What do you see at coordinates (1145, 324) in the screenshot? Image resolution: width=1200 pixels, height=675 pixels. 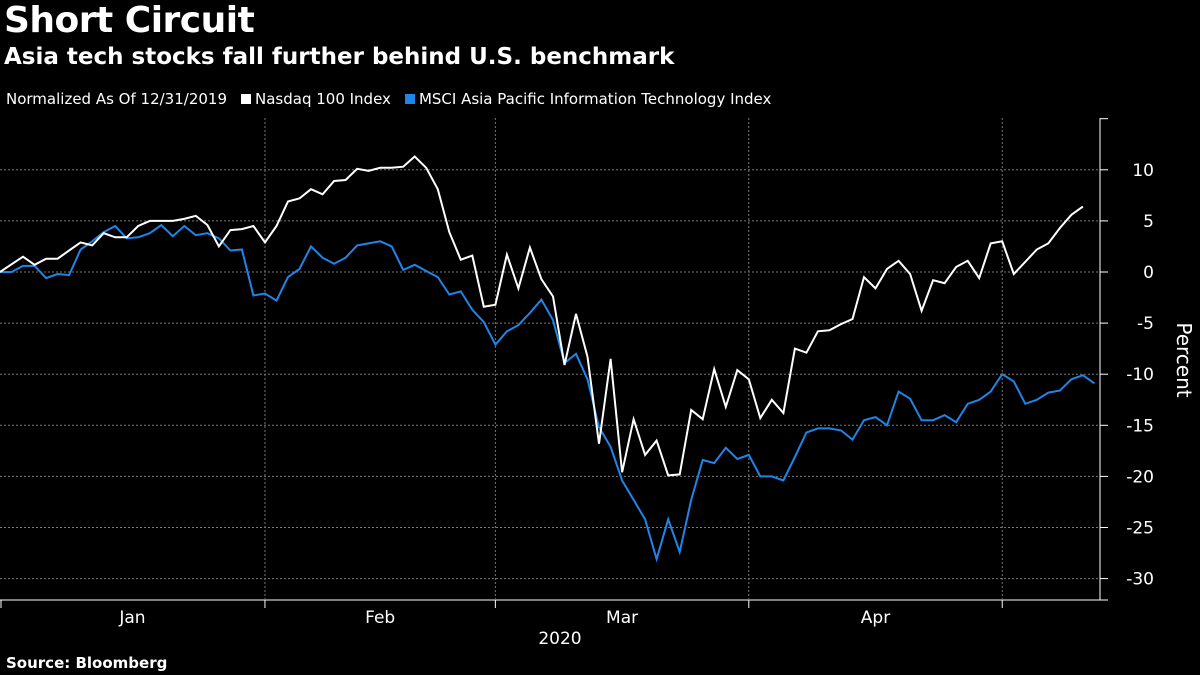 I see `y-tick-label: -5` at bounding box center [1145, 324].